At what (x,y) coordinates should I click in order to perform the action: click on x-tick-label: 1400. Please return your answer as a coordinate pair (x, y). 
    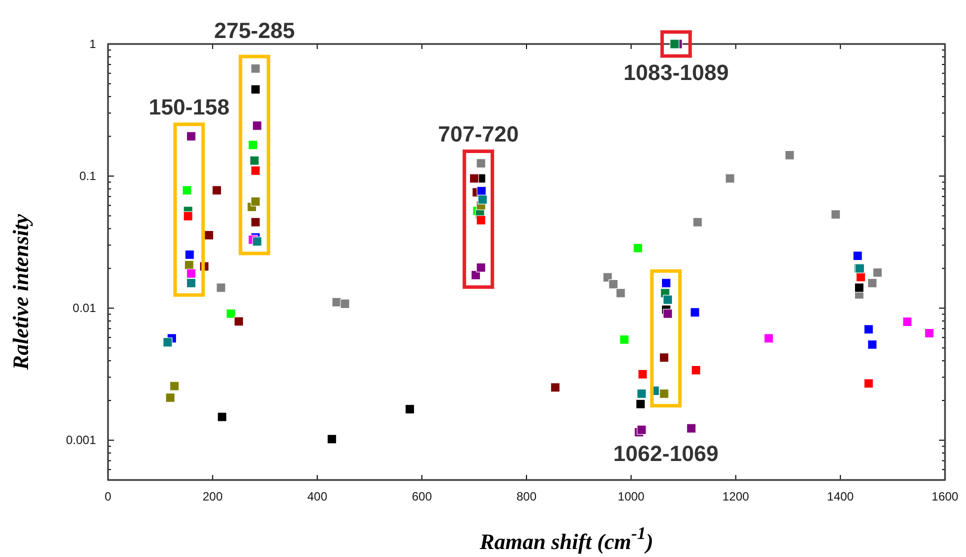
    Looking at the image, I should click on (840, 497).